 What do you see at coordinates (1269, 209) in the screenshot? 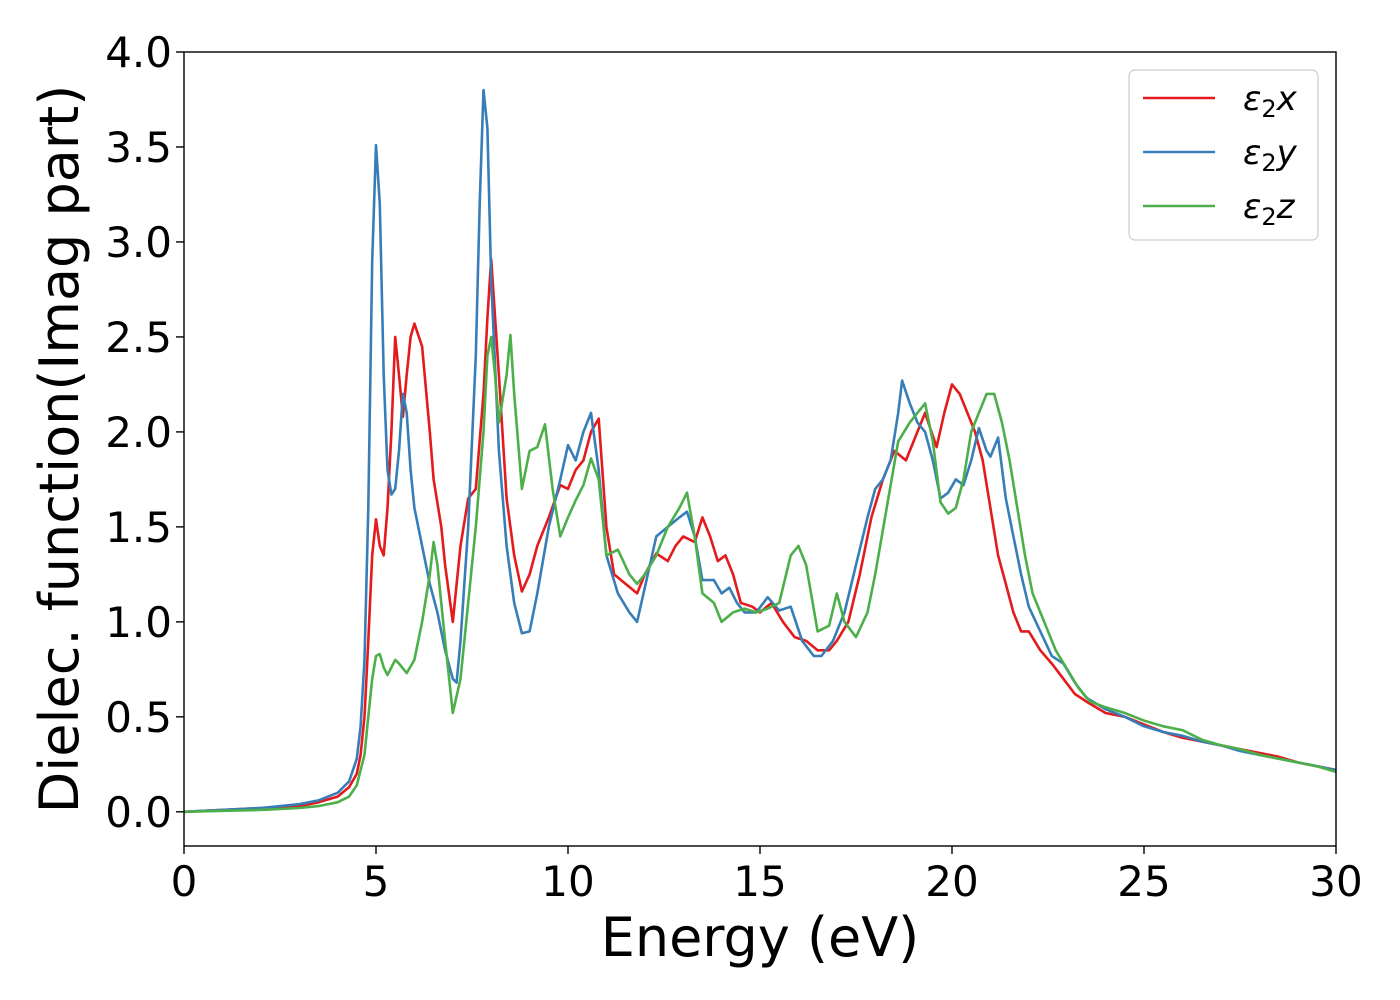
I see `legend-label-z: ε2z` at bounding box center [1269, 209].